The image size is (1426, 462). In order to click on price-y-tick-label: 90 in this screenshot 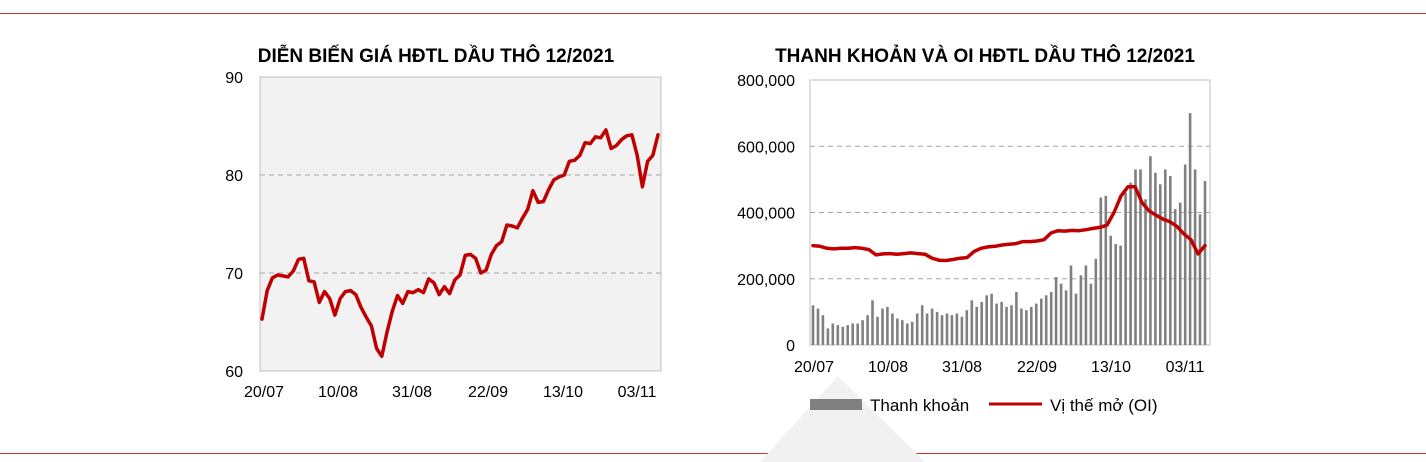, I will do `click(234, 78)`.